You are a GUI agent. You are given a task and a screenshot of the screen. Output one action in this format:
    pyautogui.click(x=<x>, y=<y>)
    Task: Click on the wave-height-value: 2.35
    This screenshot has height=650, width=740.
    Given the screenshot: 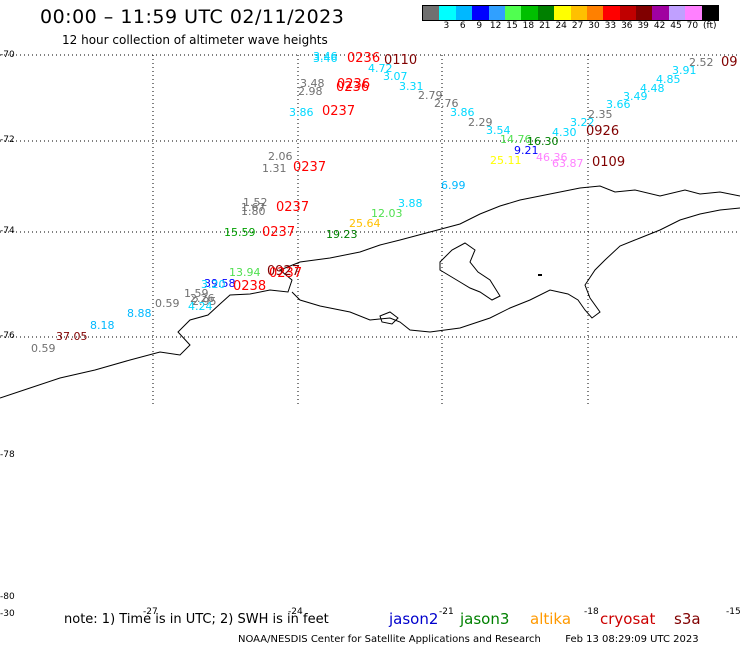 What is the action you would take?
    pyautogui.click(x=600, y=114)
    